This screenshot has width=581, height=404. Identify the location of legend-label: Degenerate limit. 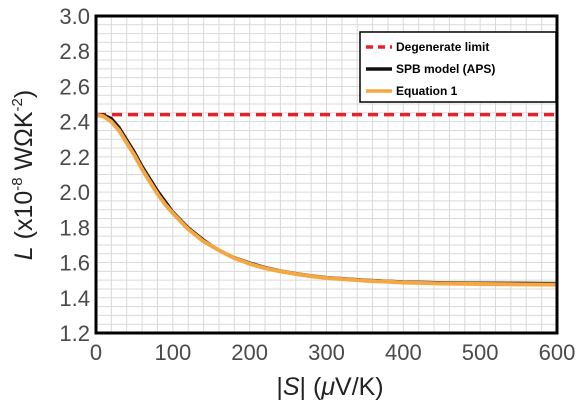
(442, 47).